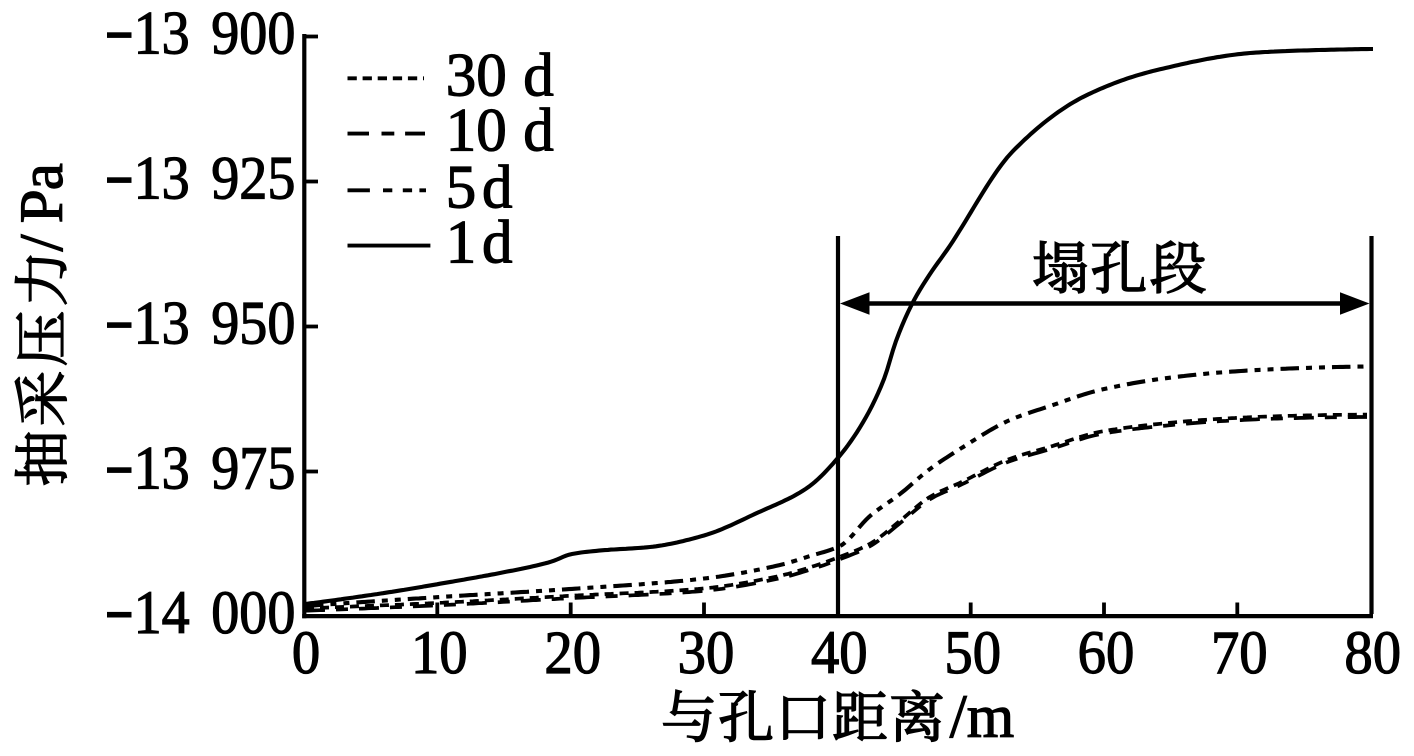 The image size is (1414, 756). I want to click on svg-text: 60, so click(1106, 652).